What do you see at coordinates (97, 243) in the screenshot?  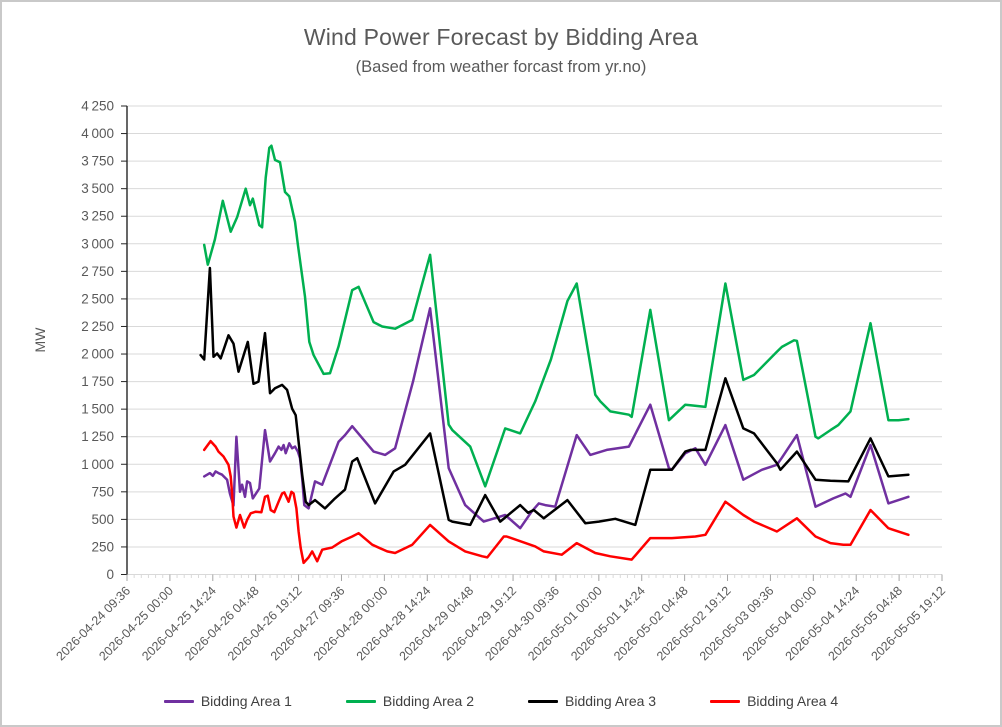 I see `y-tick-label: 3 000` at bounding box center [97, 243].